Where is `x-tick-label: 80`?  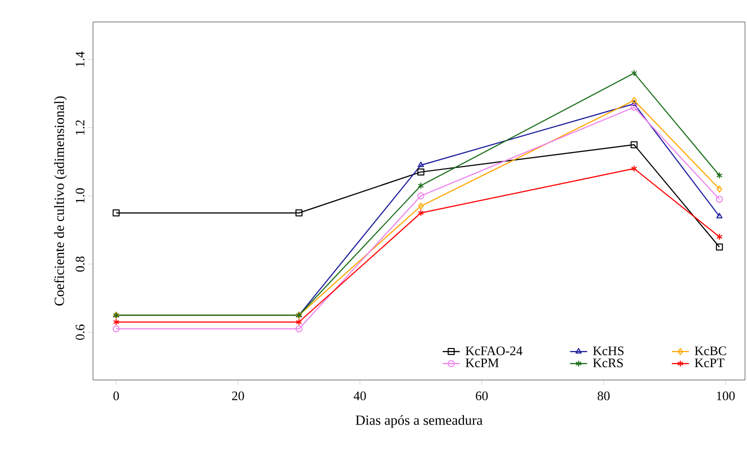
x-tick-label: 80 is located at coordinates (604, 396).